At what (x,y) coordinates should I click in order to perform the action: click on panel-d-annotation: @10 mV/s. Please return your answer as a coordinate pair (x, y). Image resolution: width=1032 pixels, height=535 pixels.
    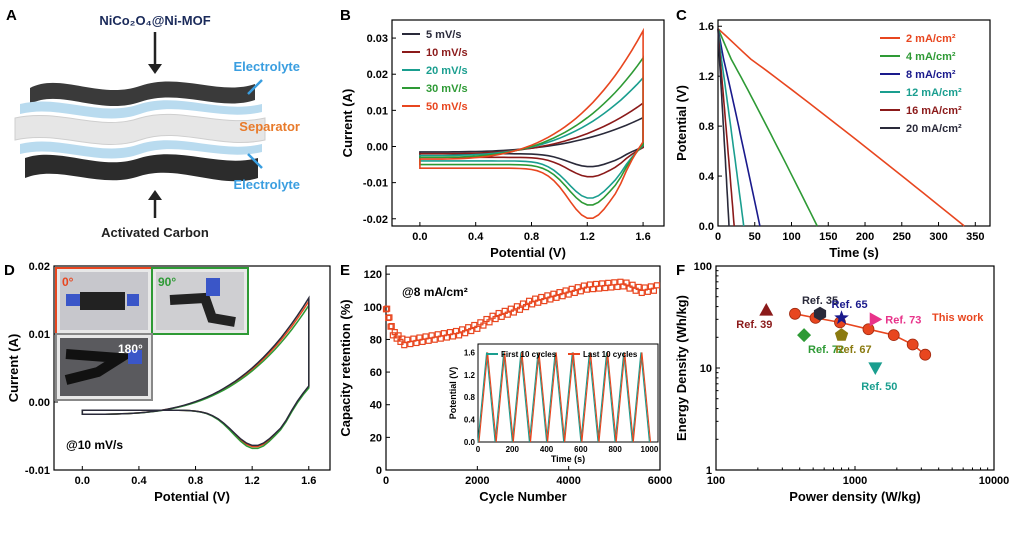
    Looking at the image, I should click on (94, 445).